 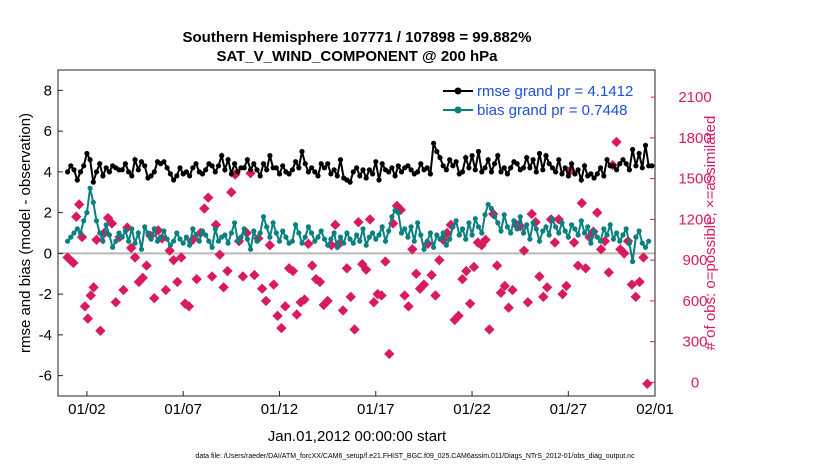 What do you see at coordinates (183, 409) in the screenshot?
I see `x-tick-label: 01/07` at bounding box center [183, 409].